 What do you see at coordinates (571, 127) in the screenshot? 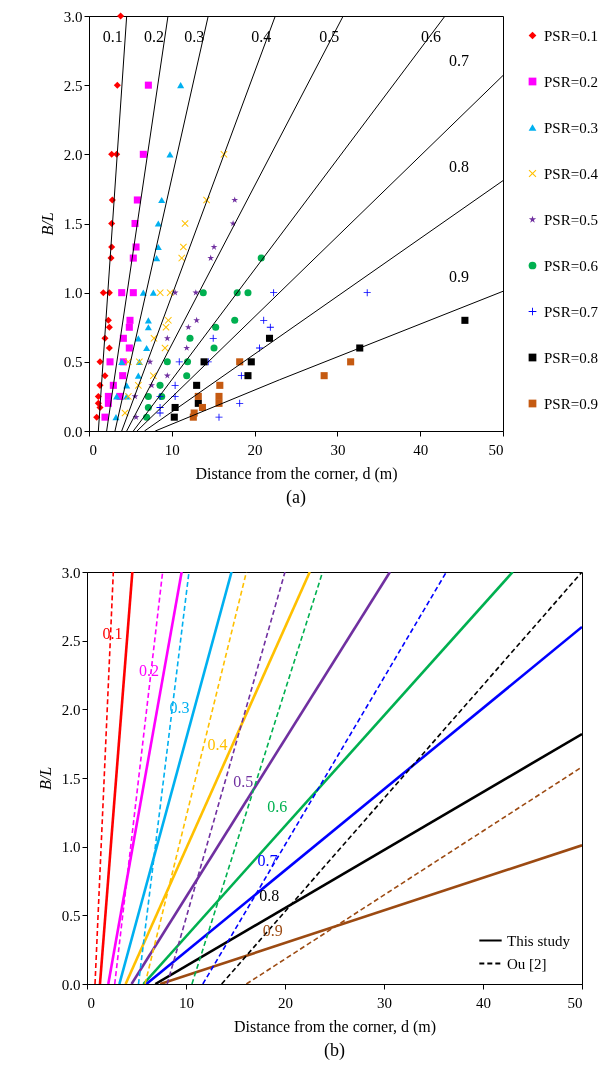
I see `legend-label: PSR=0.3` at bounding box center [571, 127].